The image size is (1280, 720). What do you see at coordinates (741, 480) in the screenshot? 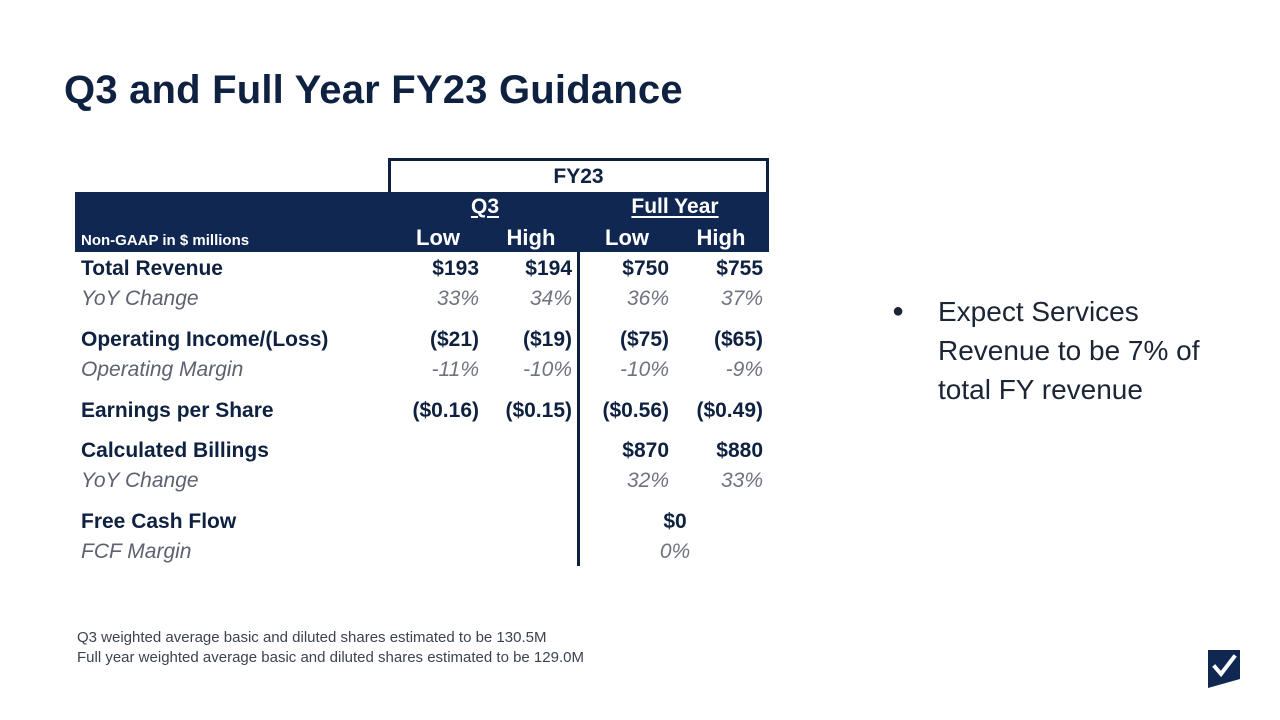
I see `fy-high-value: 33%` at bounding box center [741, 480].